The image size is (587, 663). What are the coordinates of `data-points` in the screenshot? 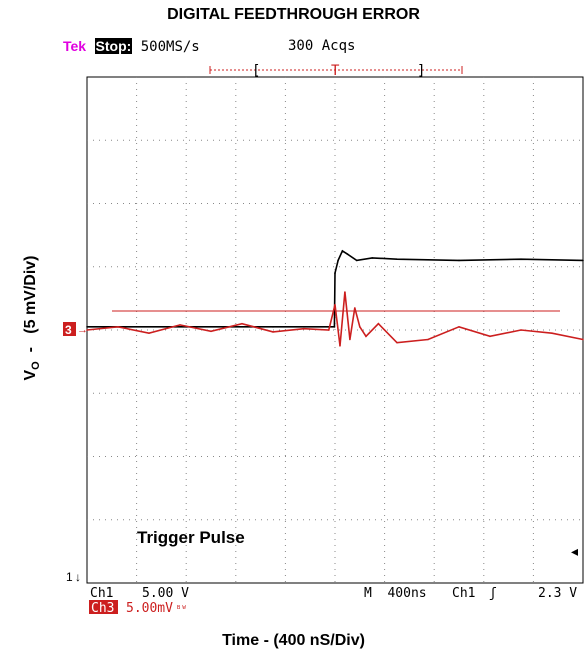 It's located at (335, 298).